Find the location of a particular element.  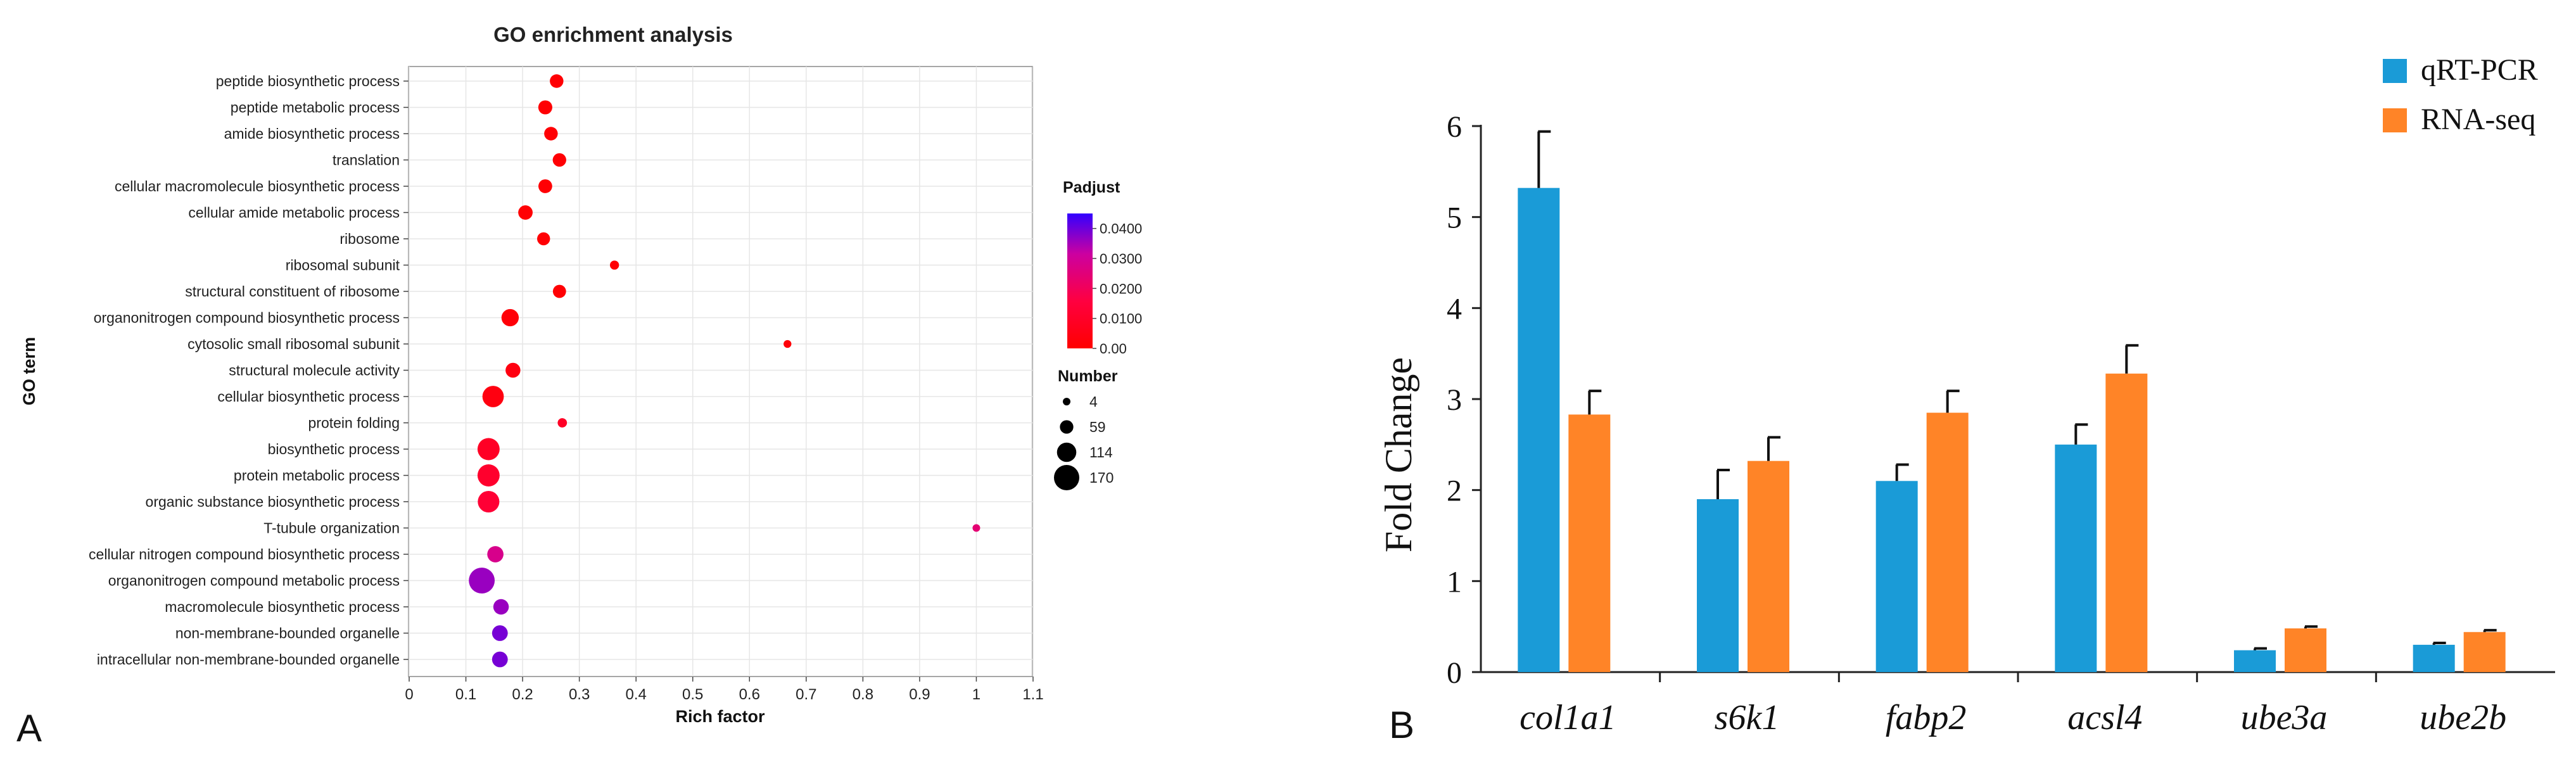

go-term-label: structural constituent of ribosome is located at coordinates (292, 292).